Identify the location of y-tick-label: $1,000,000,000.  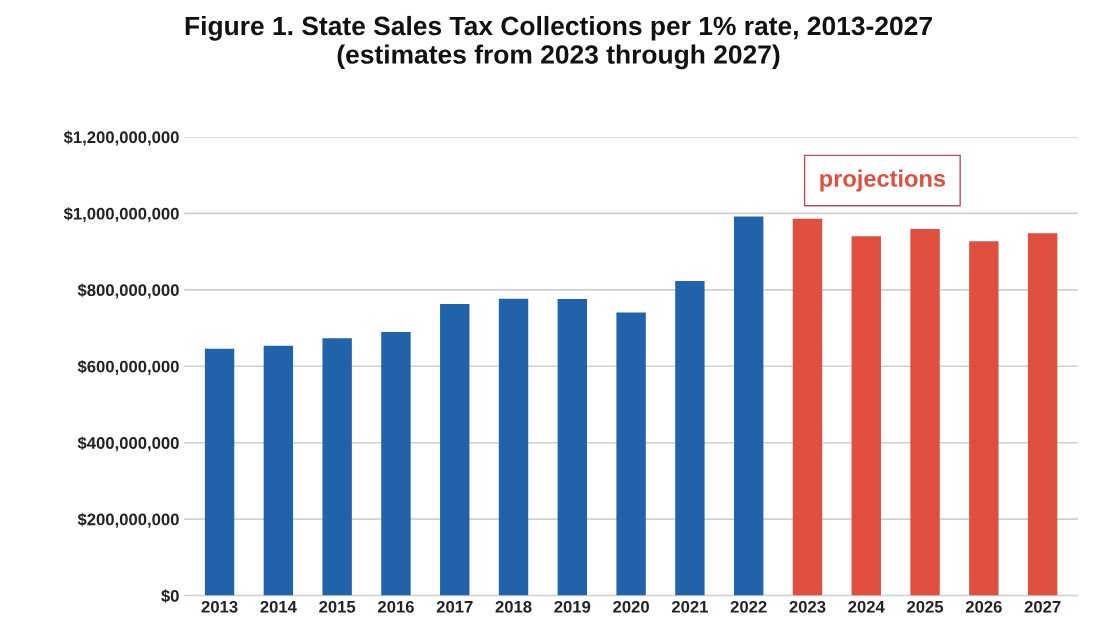
(121, 215).